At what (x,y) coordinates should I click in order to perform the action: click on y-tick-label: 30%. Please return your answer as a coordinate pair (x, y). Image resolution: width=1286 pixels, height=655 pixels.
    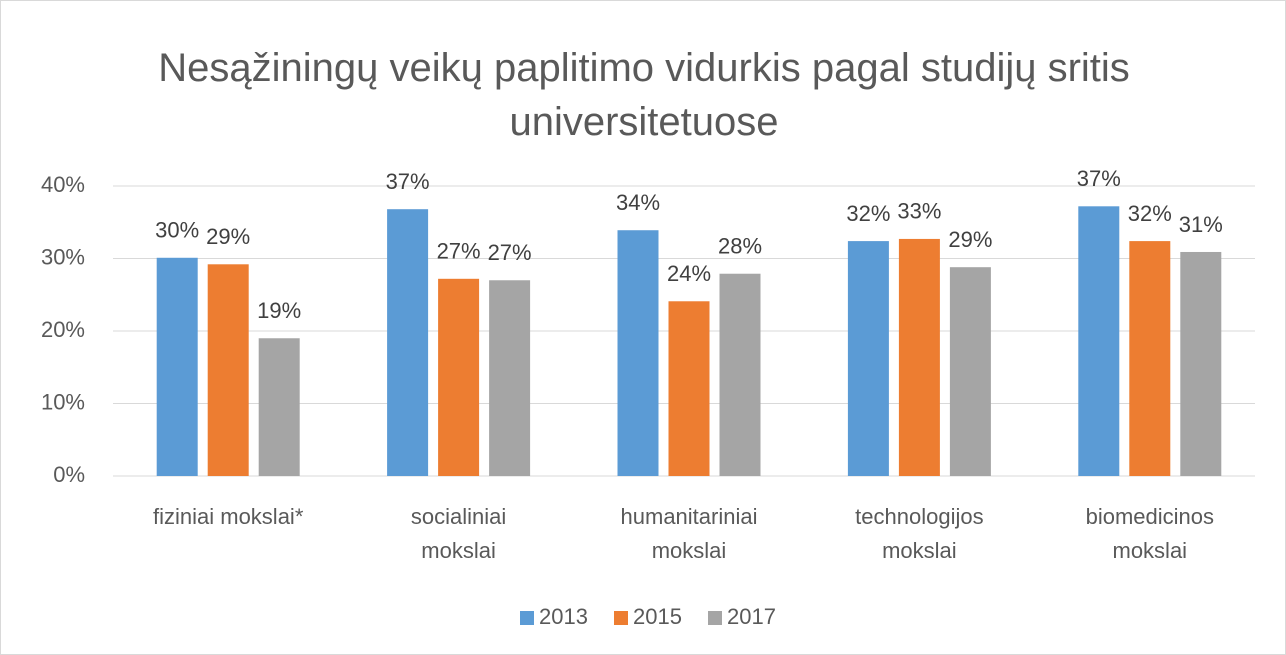
    Looking at the image, I should click on (63, 256).